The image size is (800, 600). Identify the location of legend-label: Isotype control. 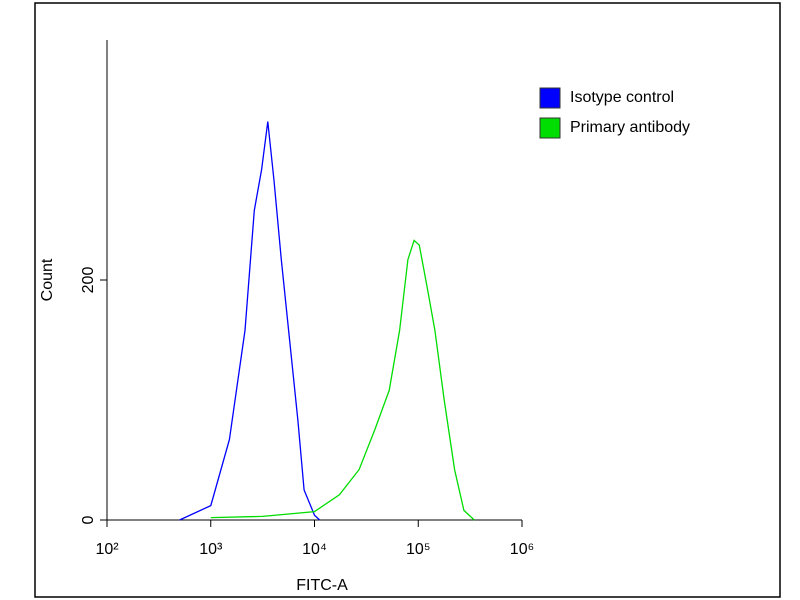
(622, 97).